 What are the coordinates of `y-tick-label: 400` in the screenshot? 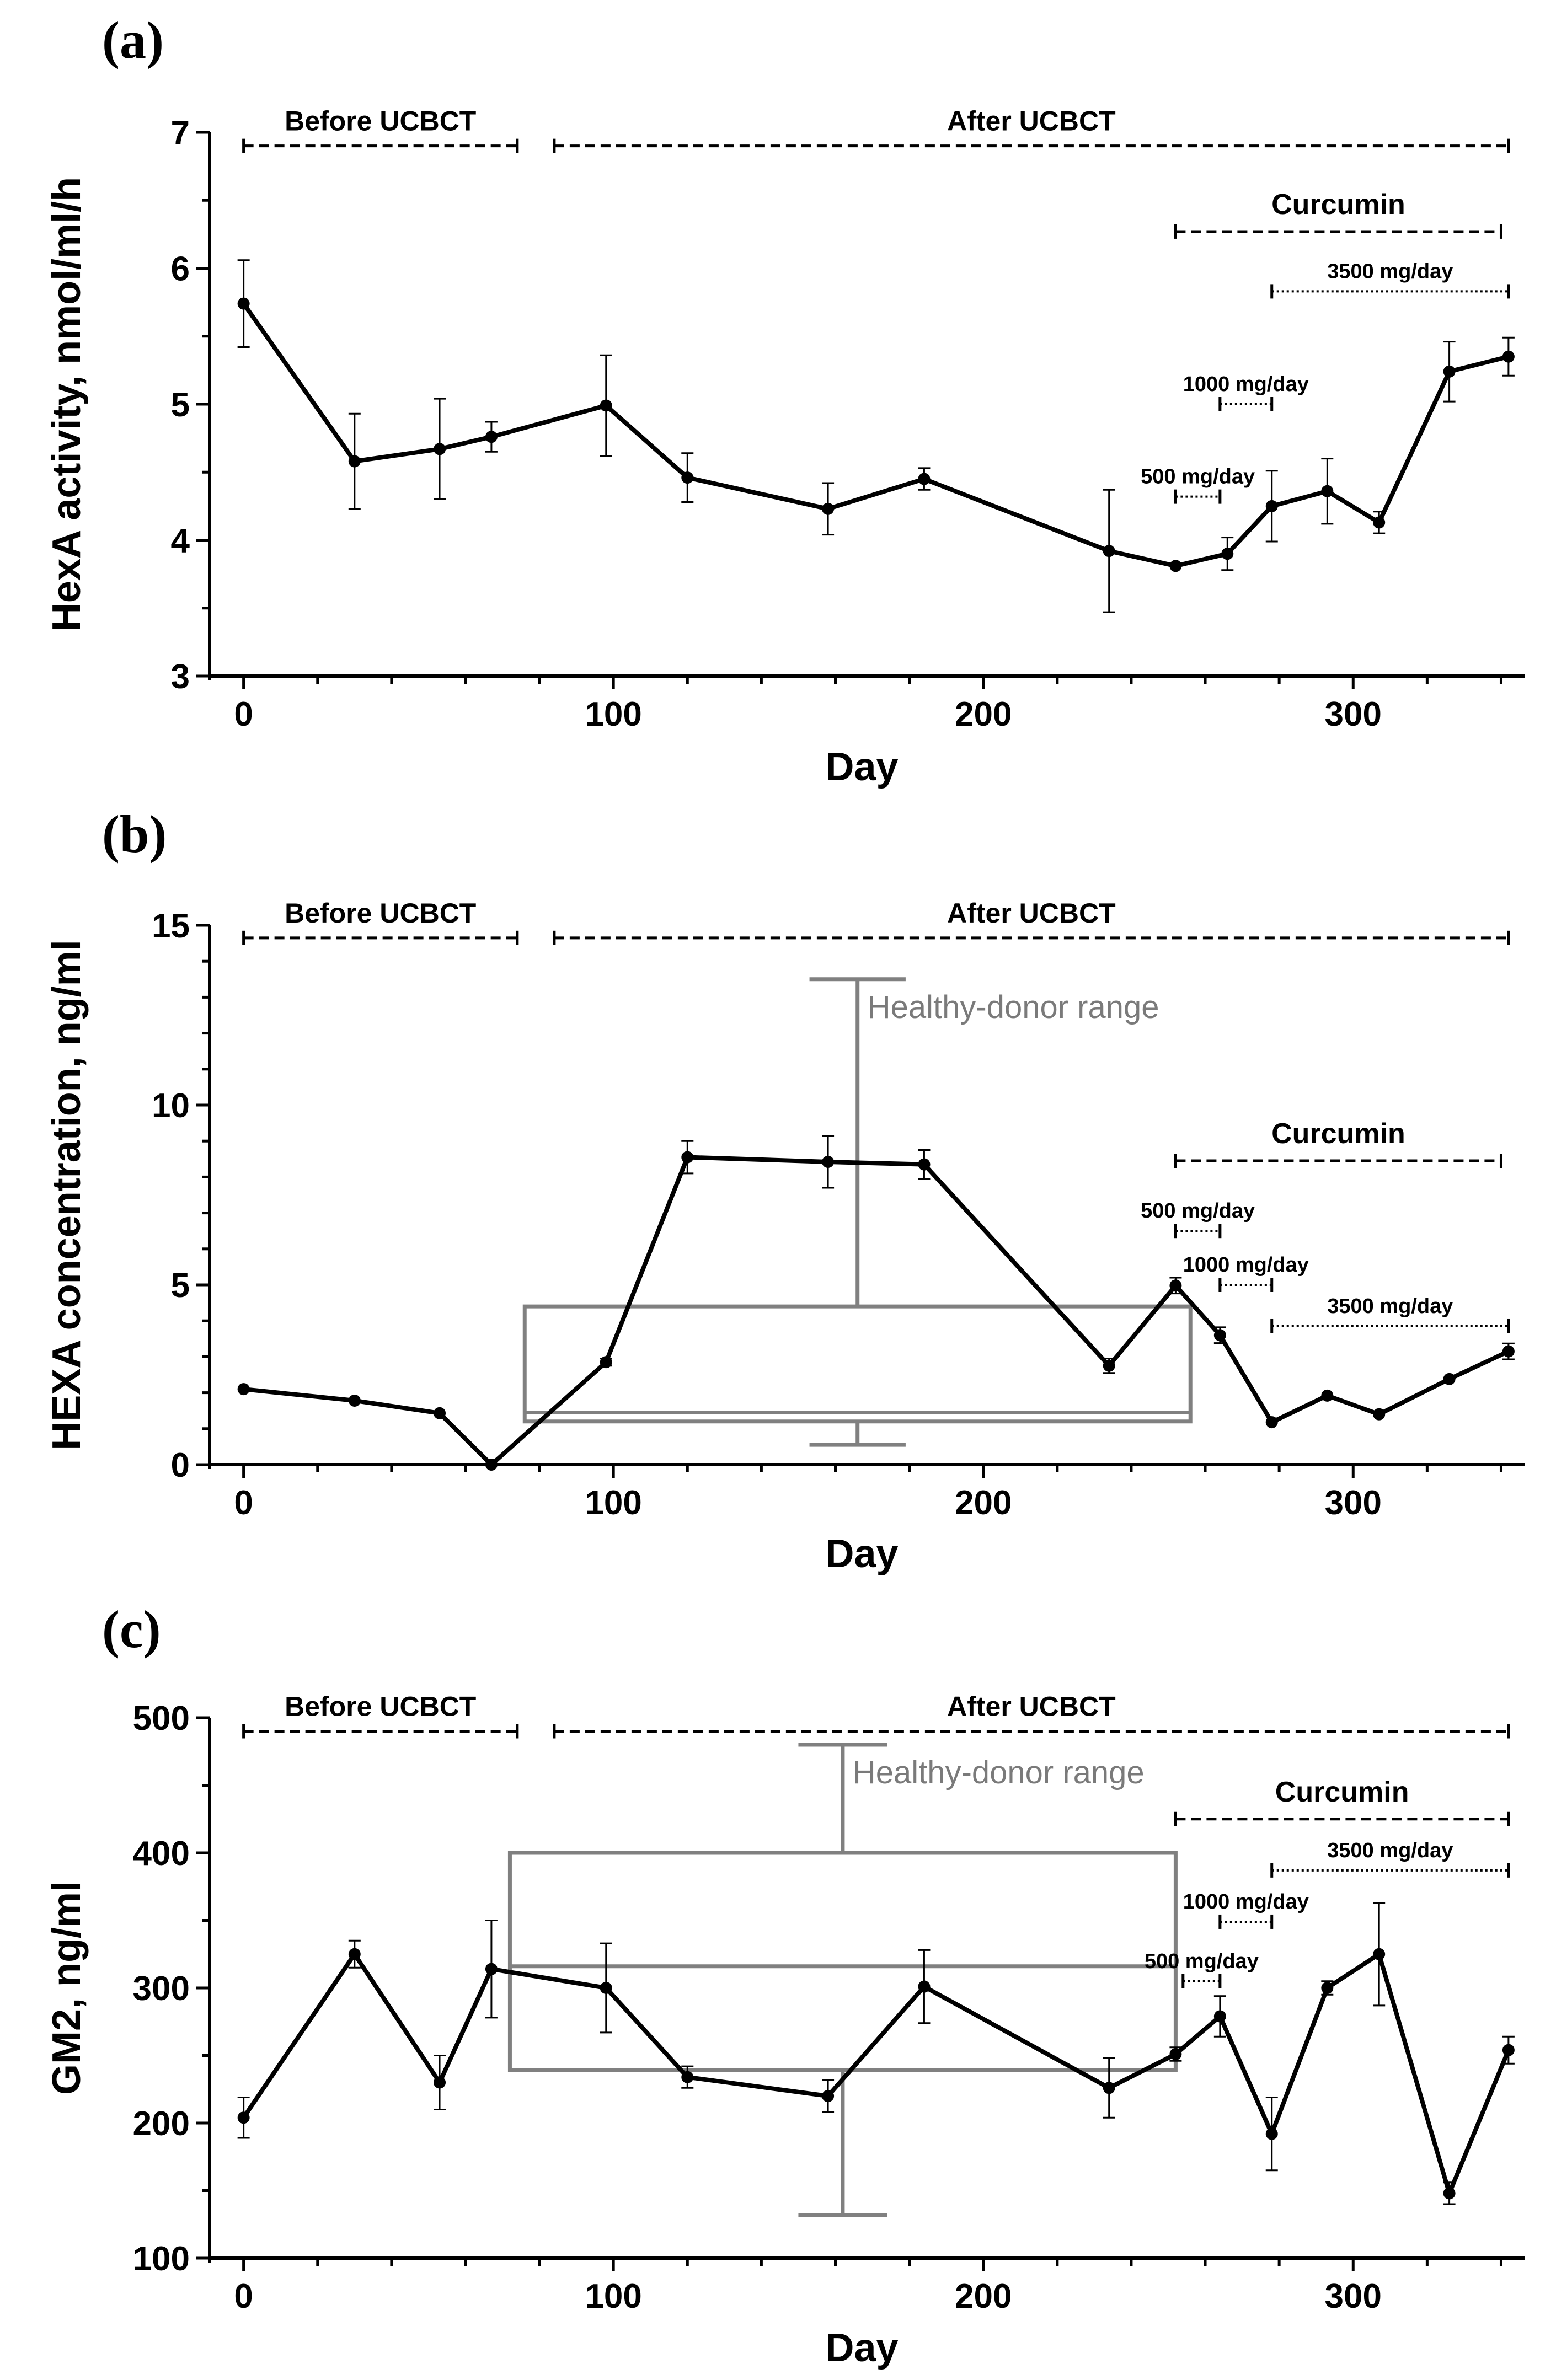 It's located at (161, 1854).